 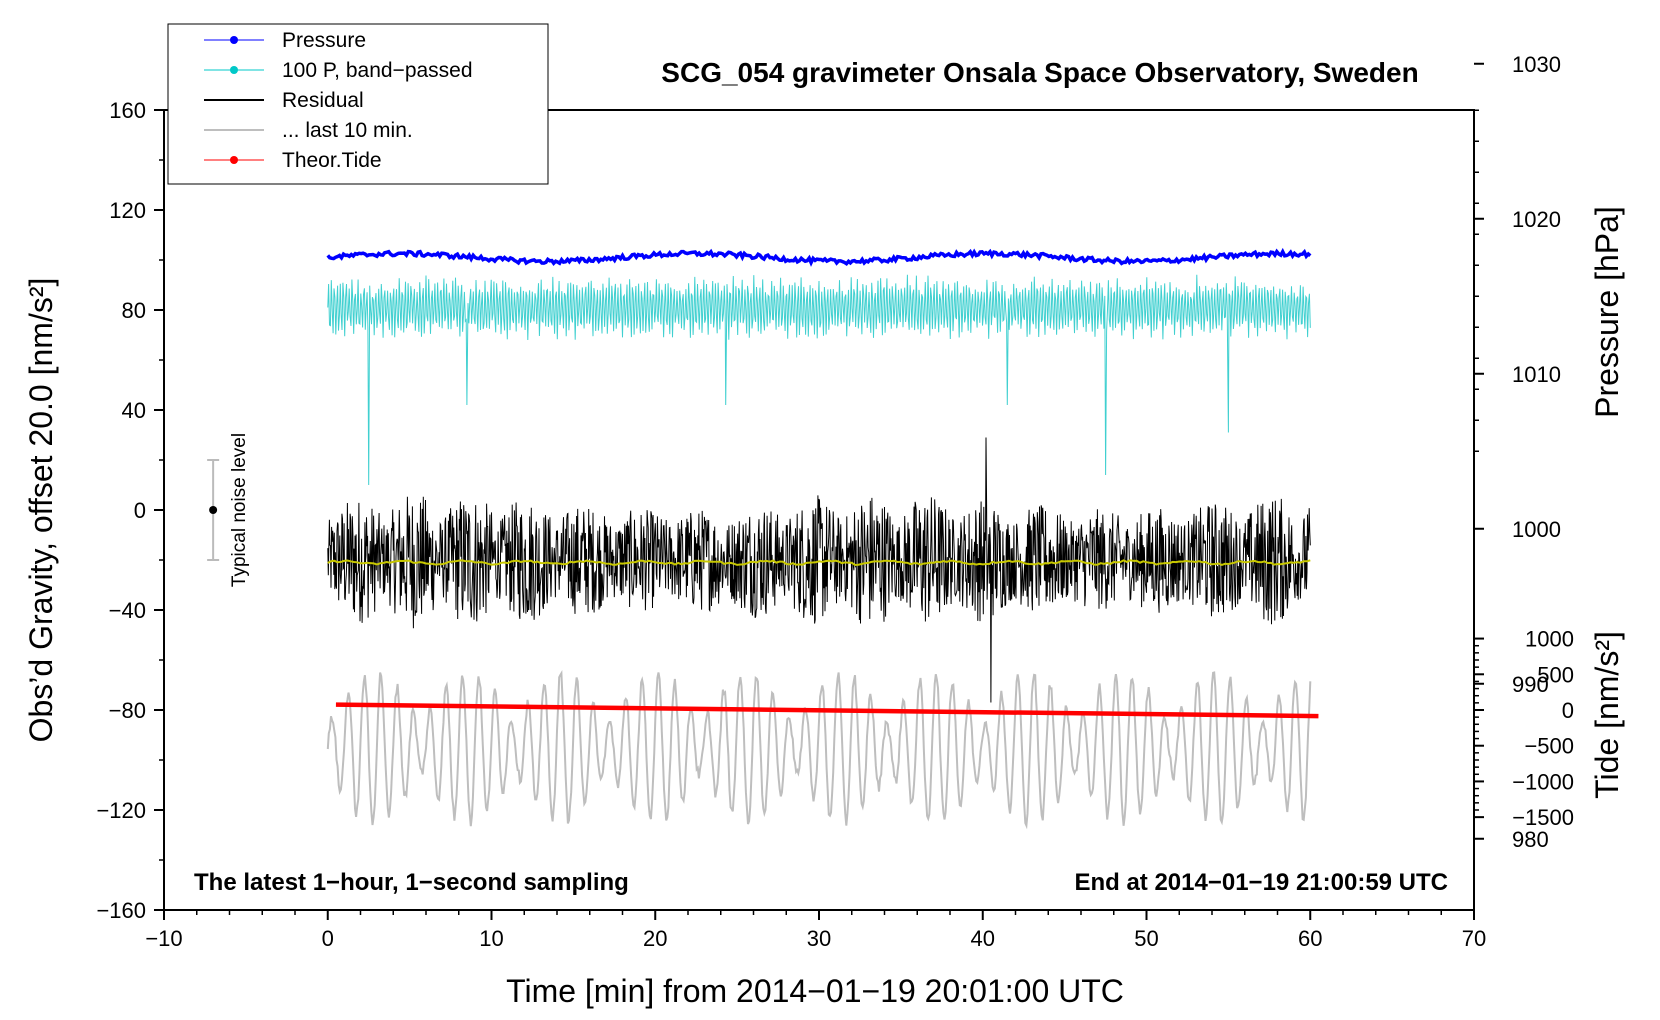 What do you see at coordinates (1543, 781) in the screenshot?
I see `tide-tick-label-4: −1000` at bounding box center [1543, 781].